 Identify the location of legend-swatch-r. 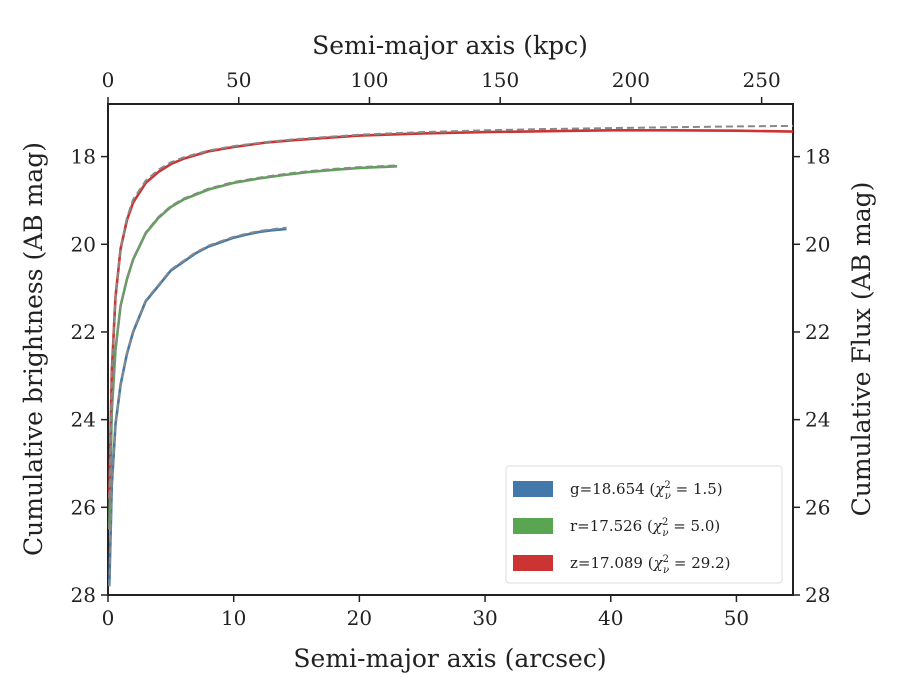
(533, 526).